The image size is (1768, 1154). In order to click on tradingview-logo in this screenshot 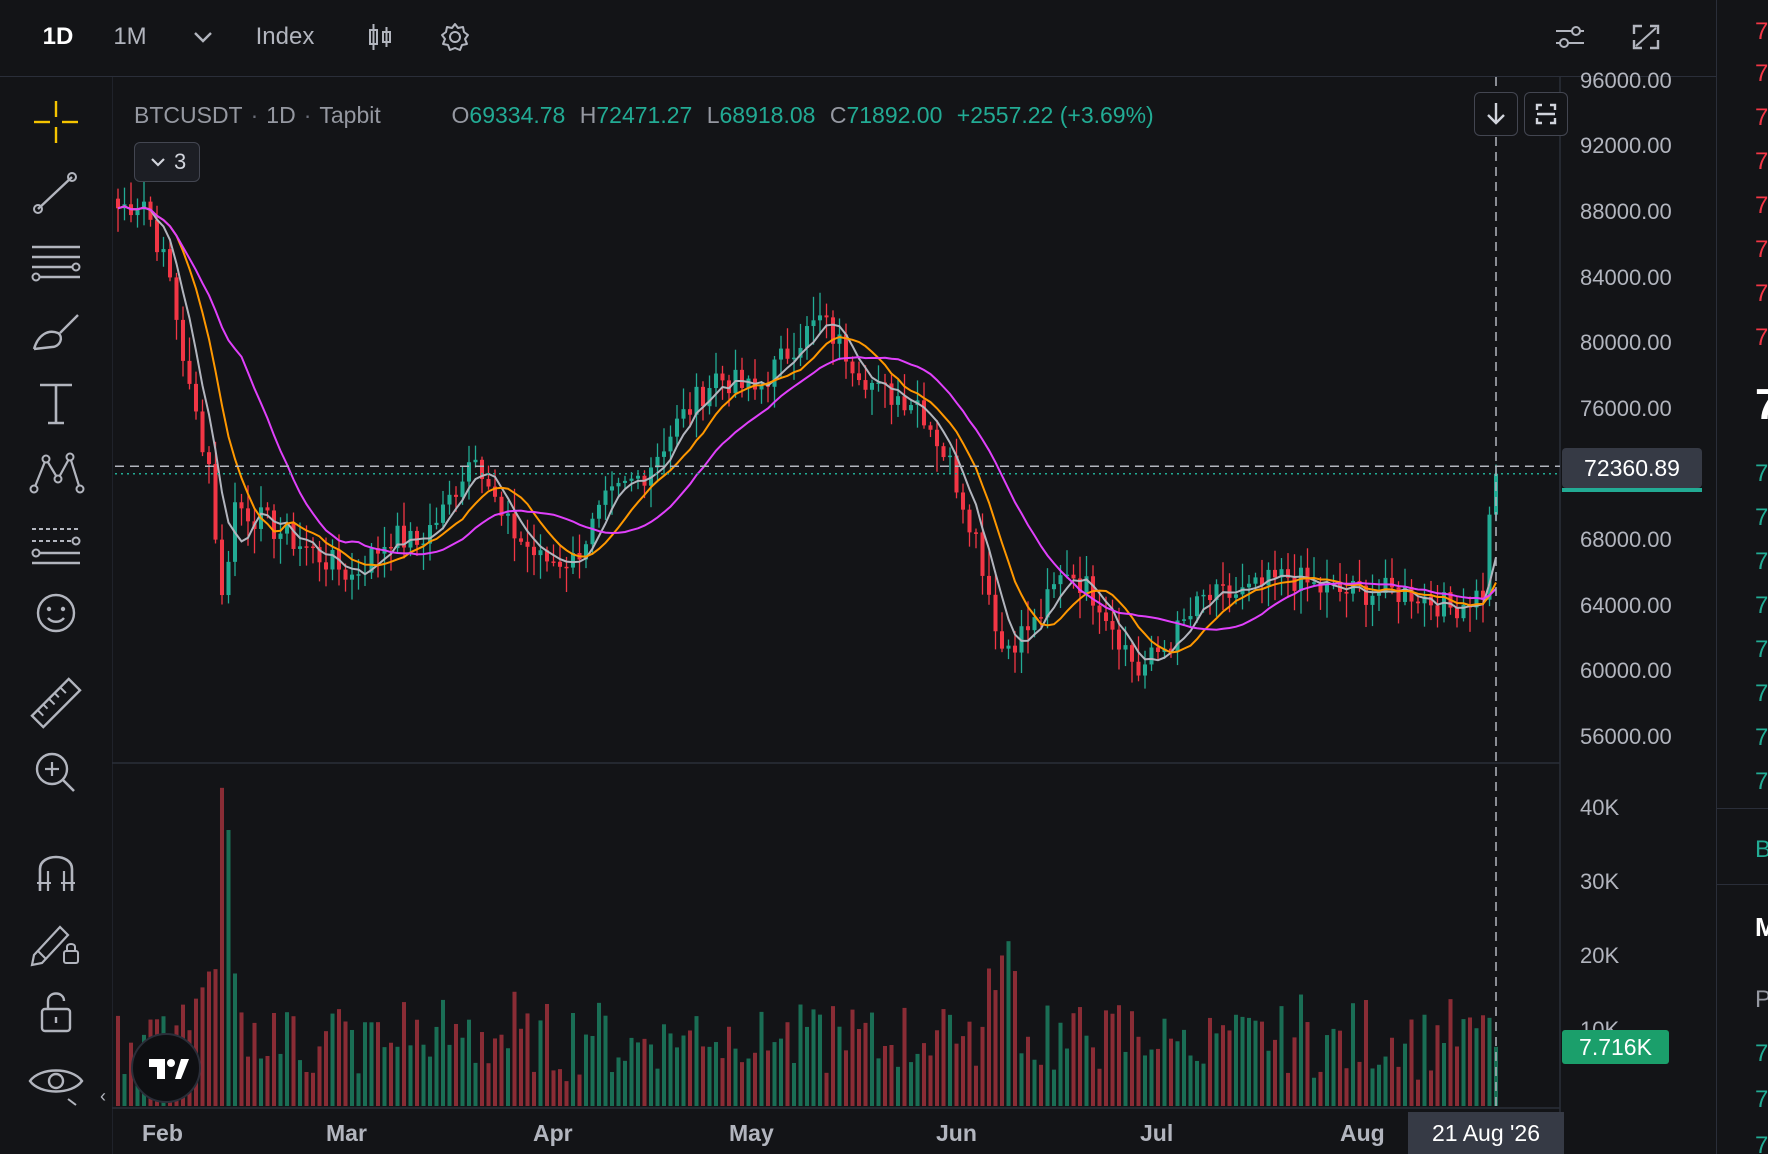, I will do `click(166, 1068)`.